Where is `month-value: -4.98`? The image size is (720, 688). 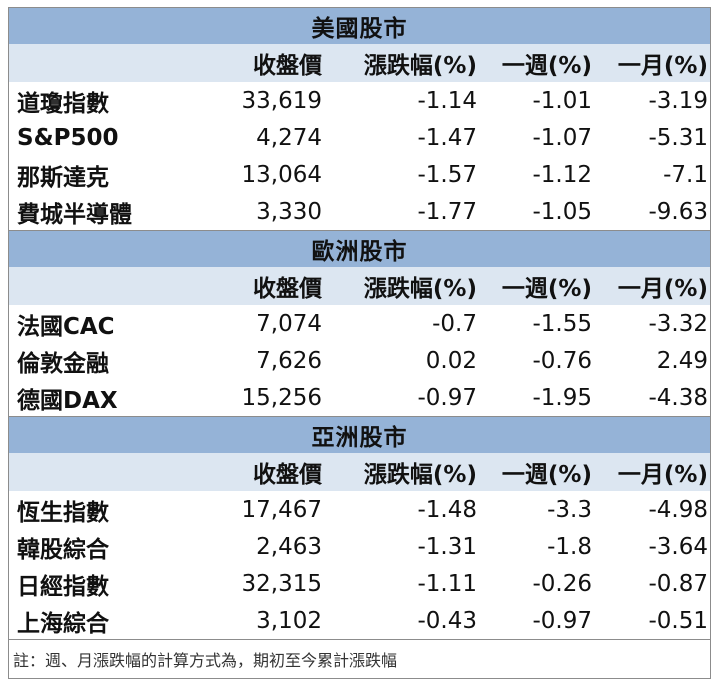
month-value: -4.98 is located at coordinates (678, 509).